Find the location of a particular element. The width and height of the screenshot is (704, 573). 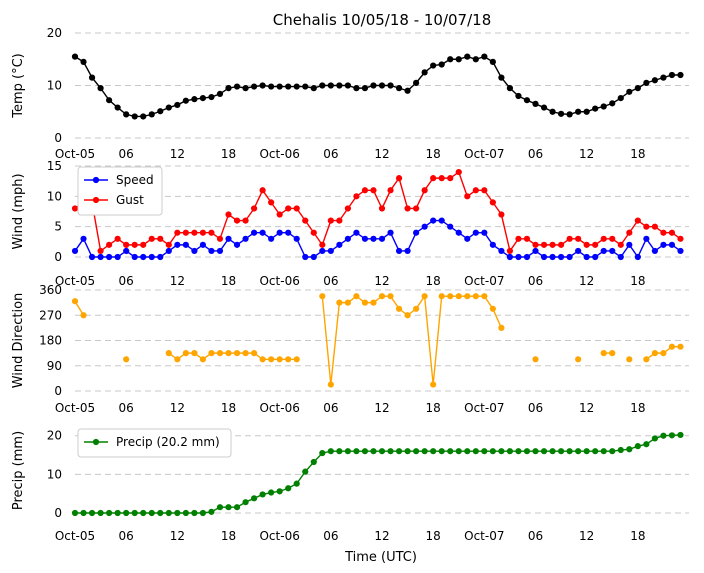

y-tick-label: 270 is located at coordinates (50, 315).